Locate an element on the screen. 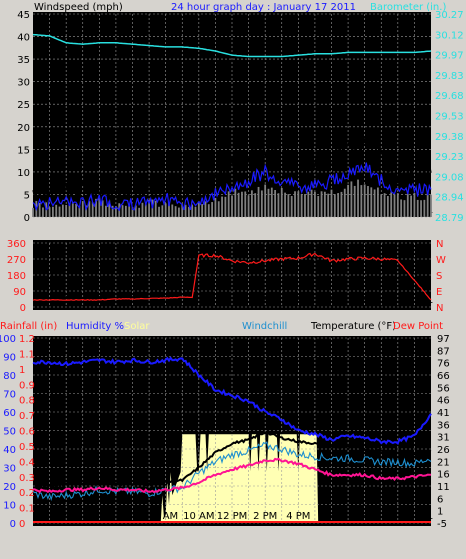 This screenshot has width=466, height=559. dewpoint-label: Dew Point is located at coordinates (418, 326).